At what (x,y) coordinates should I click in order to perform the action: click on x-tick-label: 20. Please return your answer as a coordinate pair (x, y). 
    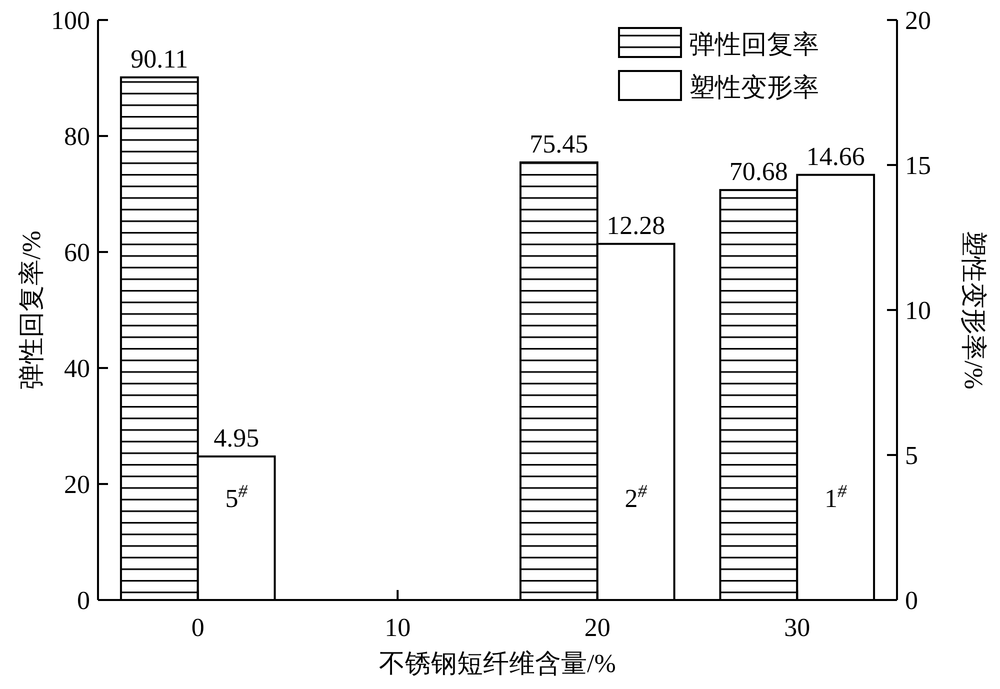
    Looking at the image, I should click on (597, 627).